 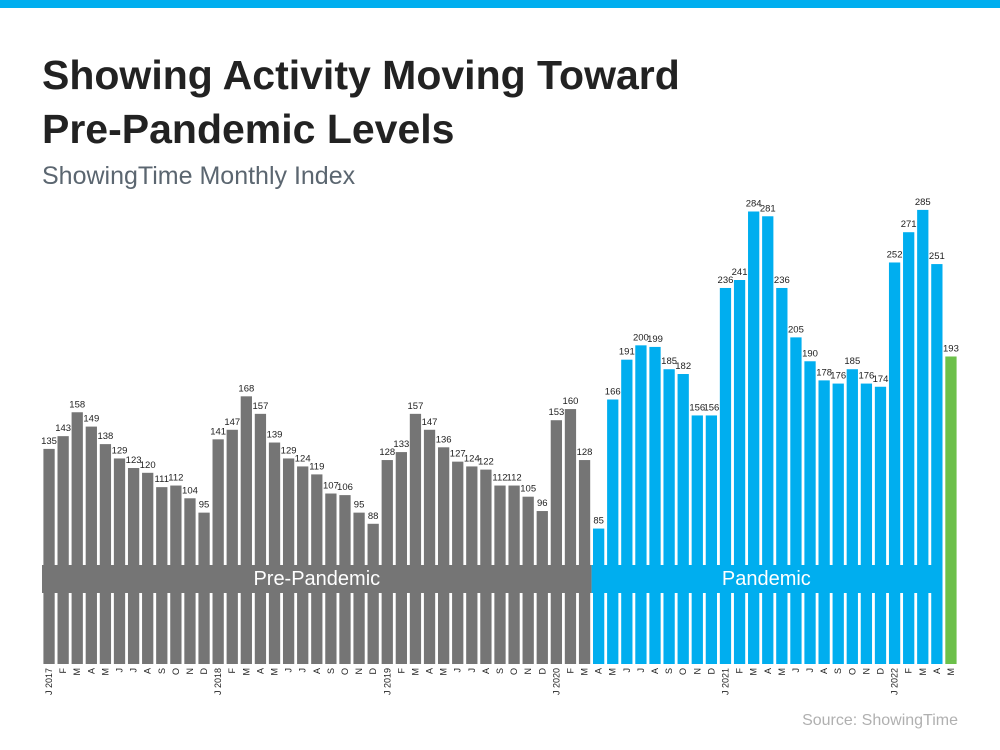 I want to click on value-label: 119, so click(x=316, y=466).